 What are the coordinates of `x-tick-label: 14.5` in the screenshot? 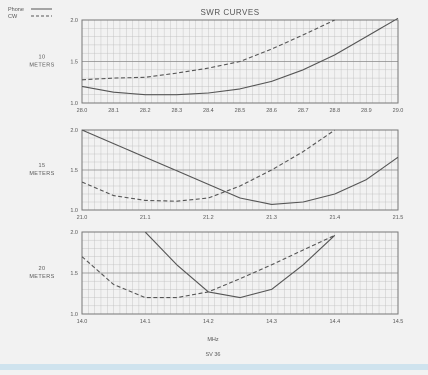 It's located at (398, 322).